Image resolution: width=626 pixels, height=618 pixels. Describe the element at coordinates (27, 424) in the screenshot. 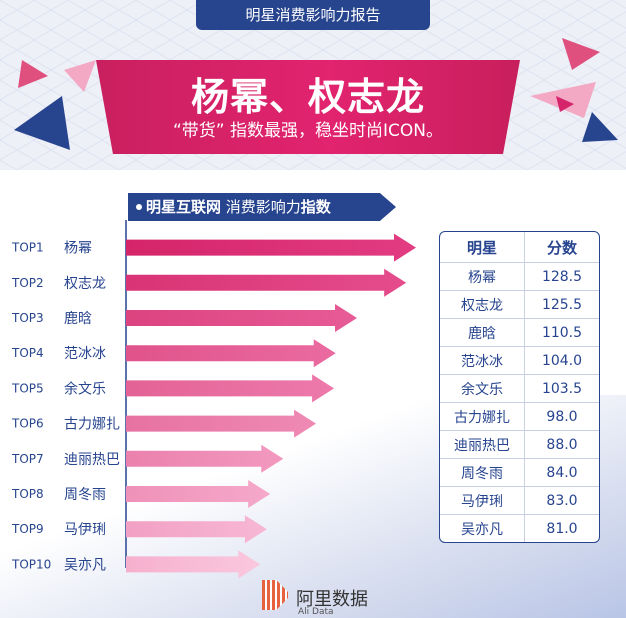

I see `rank-label: TOP6` at that location.